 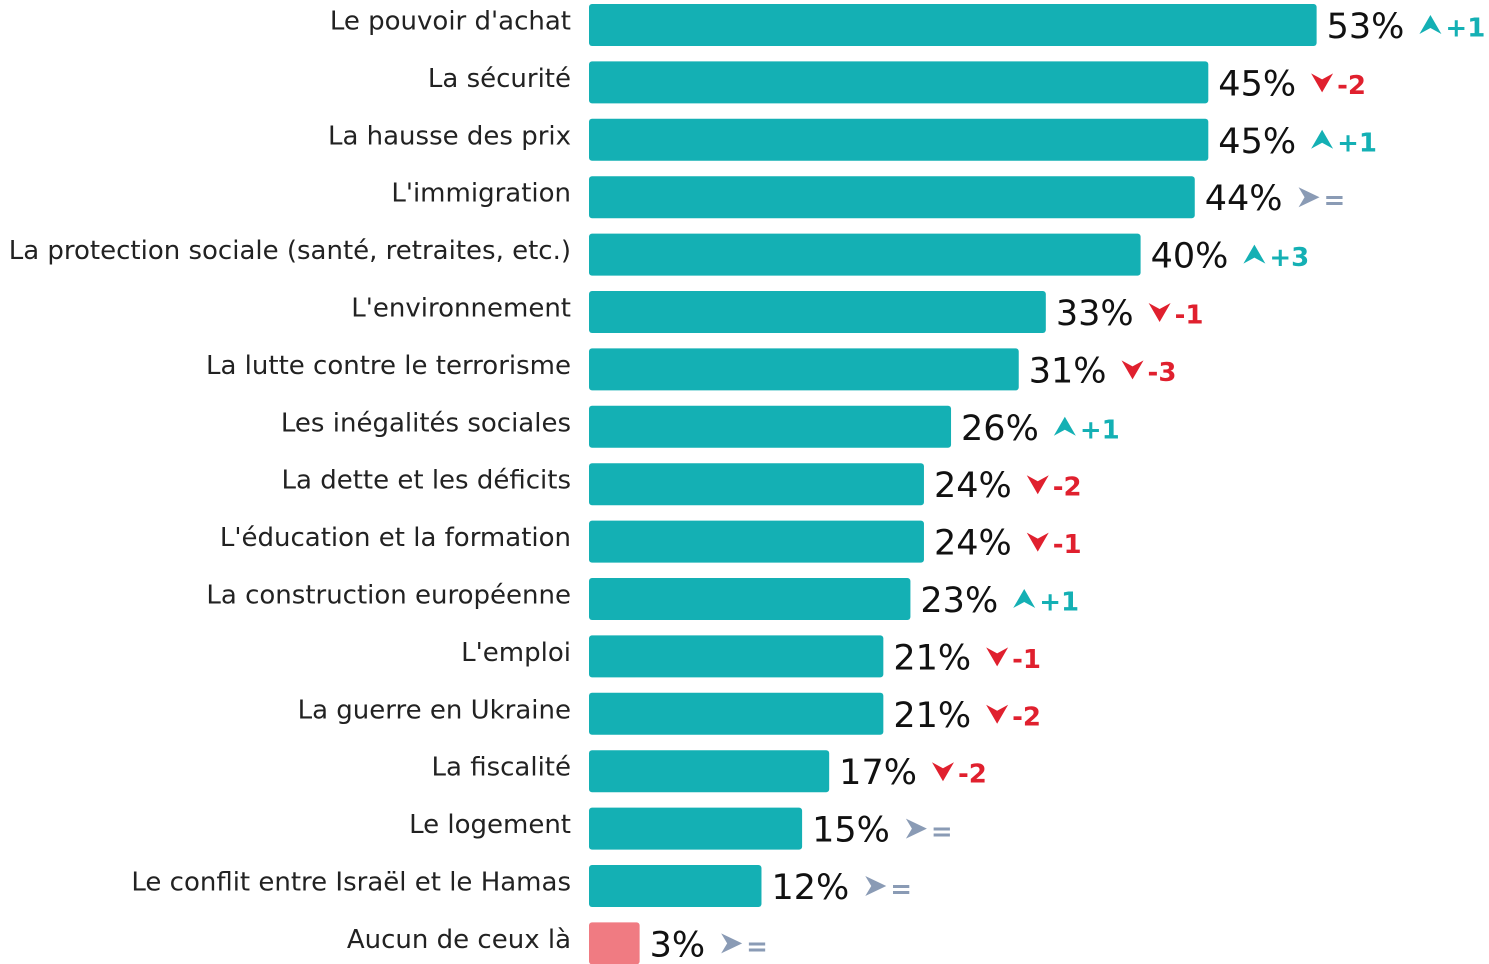 I want to click on category-label: La guerre en Ukraine, so click(x=434, y=710).